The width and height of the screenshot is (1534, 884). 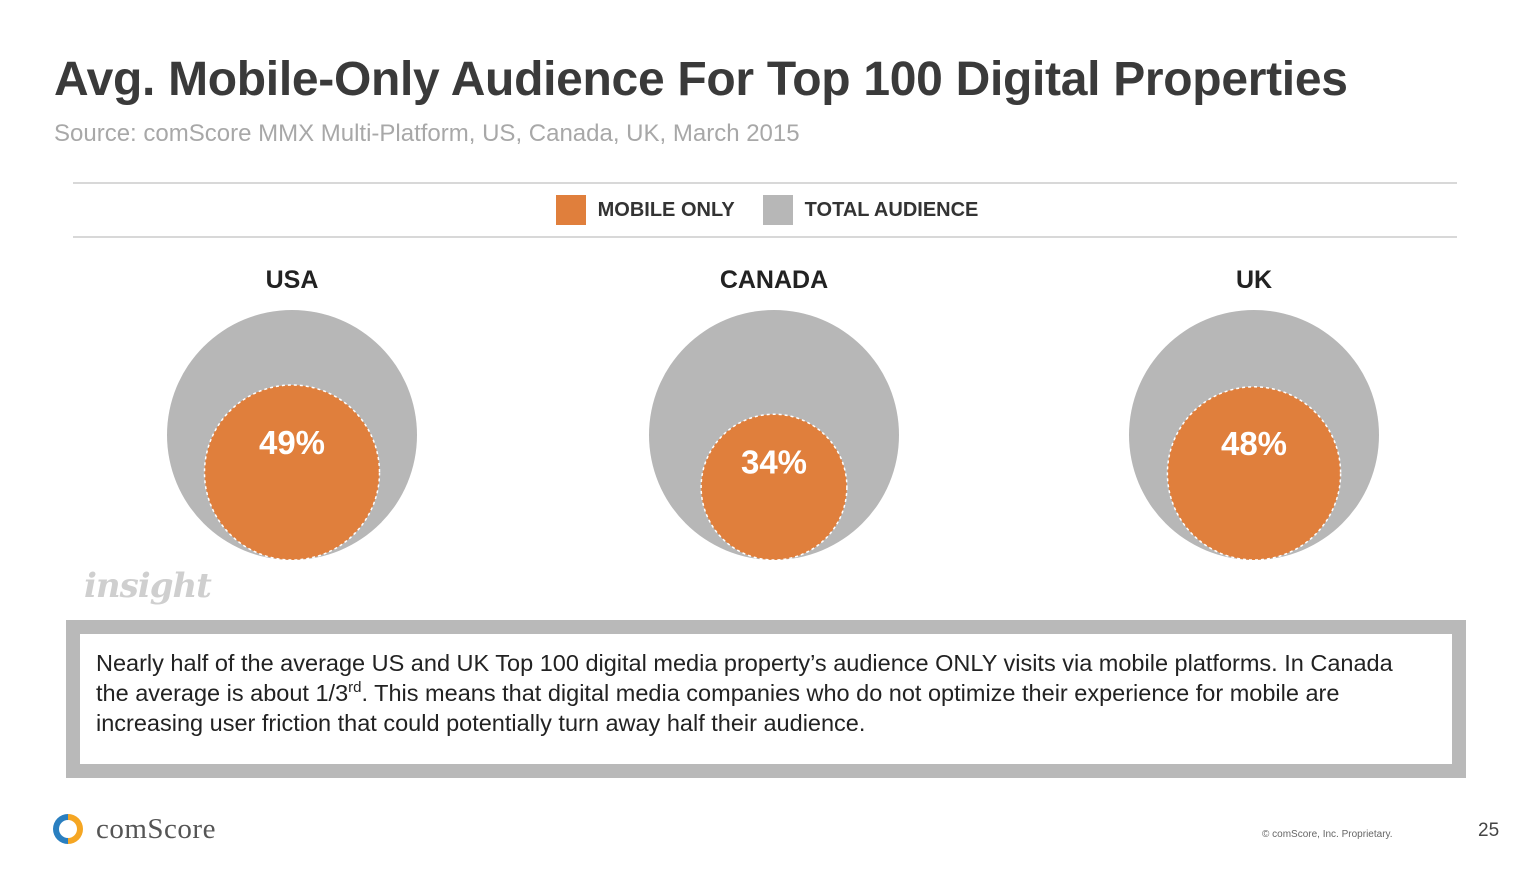 What do you see at coordinates (156, 828) in the screenshot?
I see `comscore-logo-text: comScore` at bounding box center [156, 828].